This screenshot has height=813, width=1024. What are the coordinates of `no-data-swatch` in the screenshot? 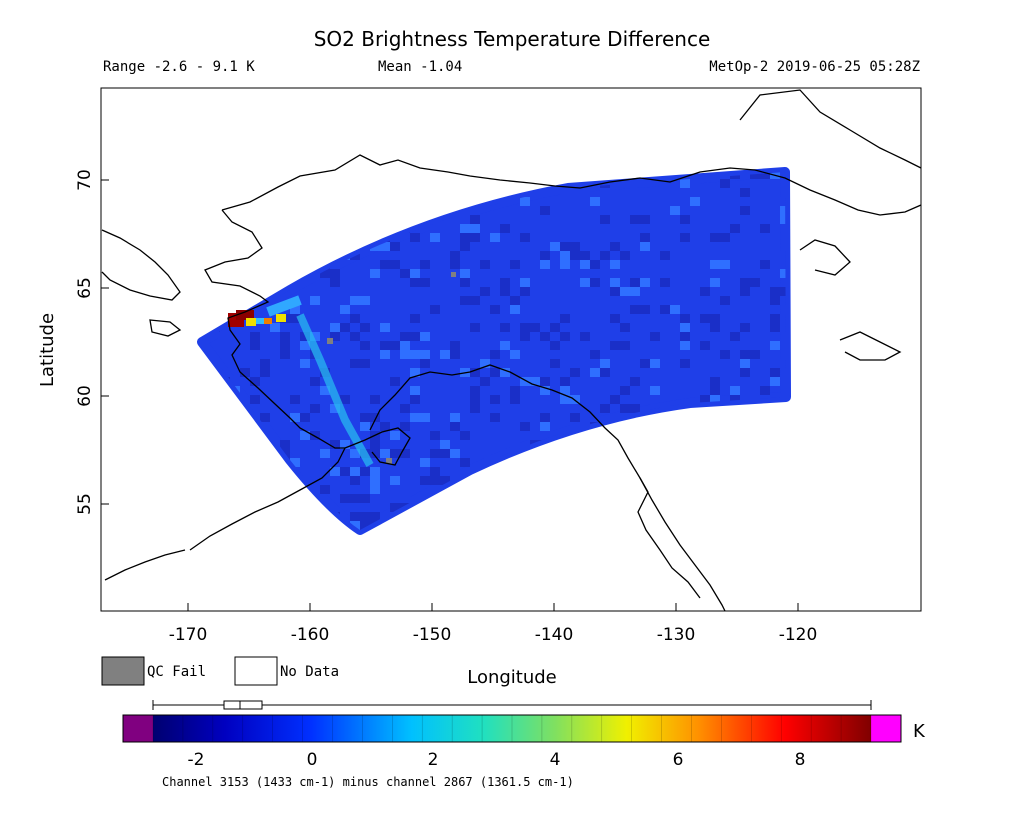 It's located at (256, 671).